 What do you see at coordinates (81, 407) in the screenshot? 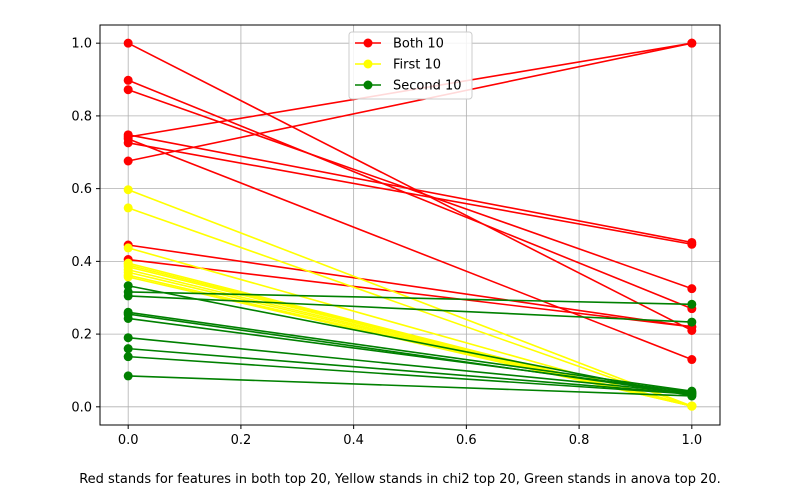
I see `y-tick-label: 0.0` at bounding box center [81, 407].